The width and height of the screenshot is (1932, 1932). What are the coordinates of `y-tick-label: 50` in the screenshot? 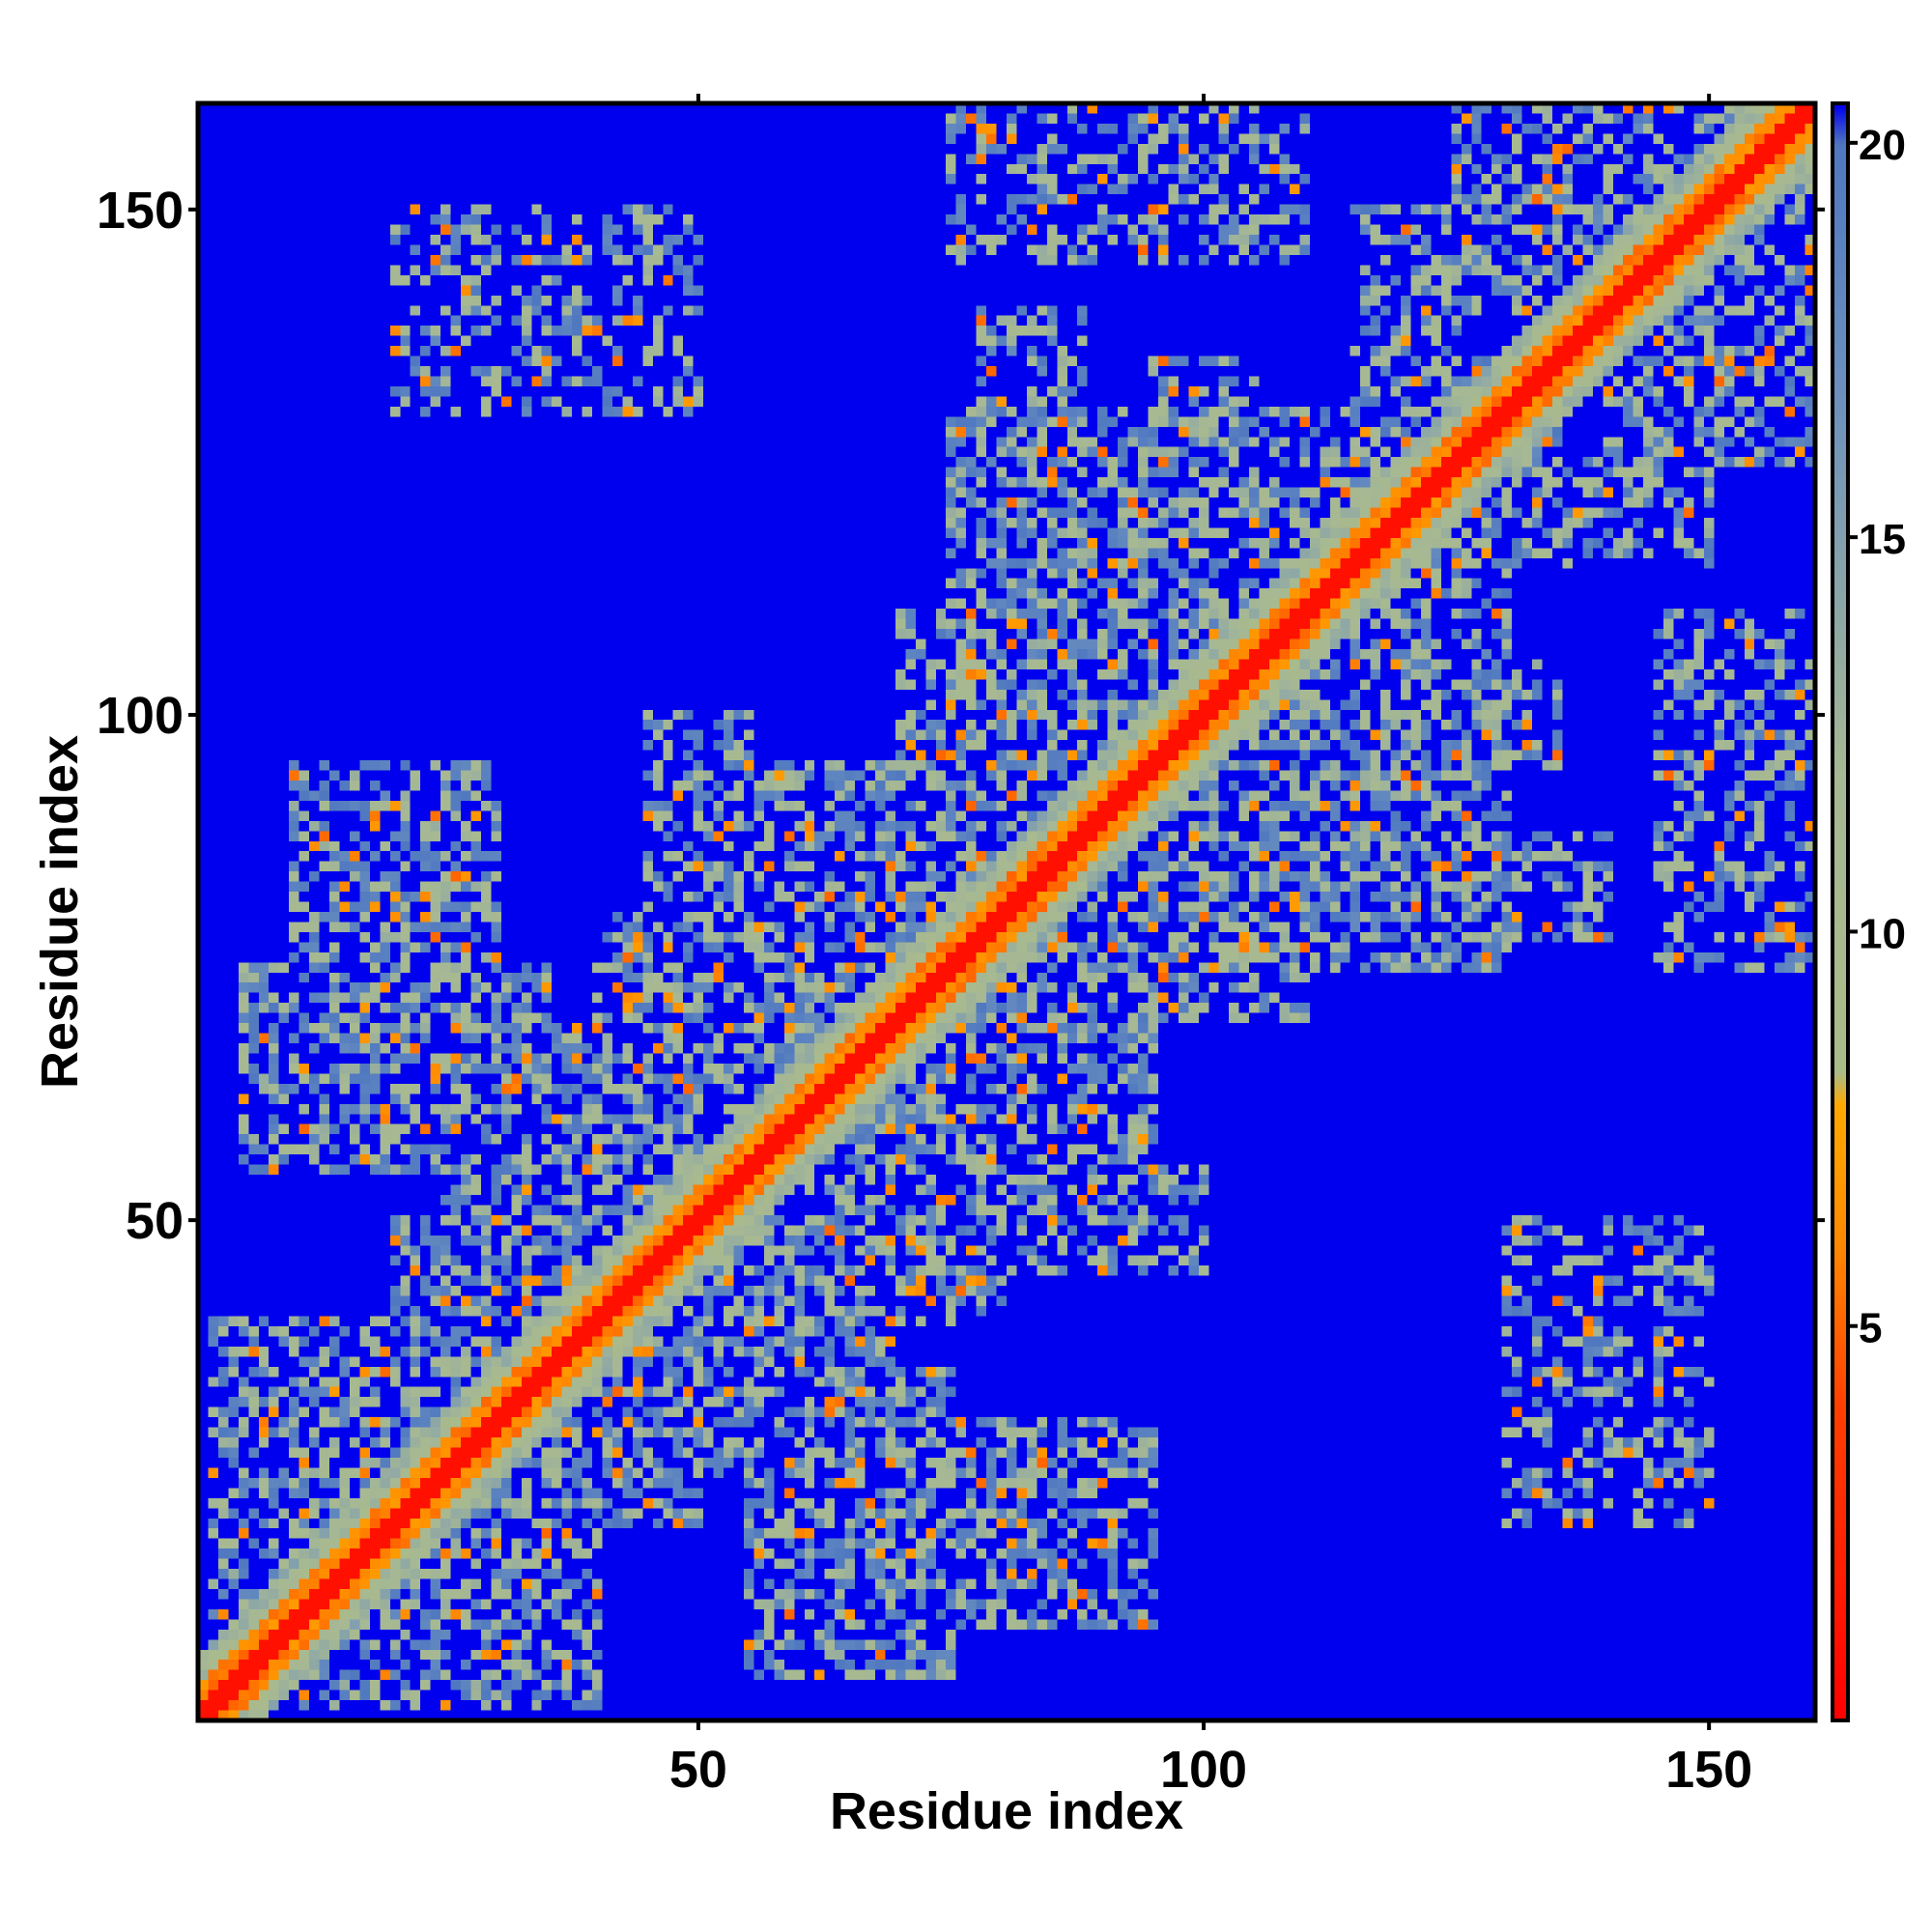 It's located at (155, 1221).